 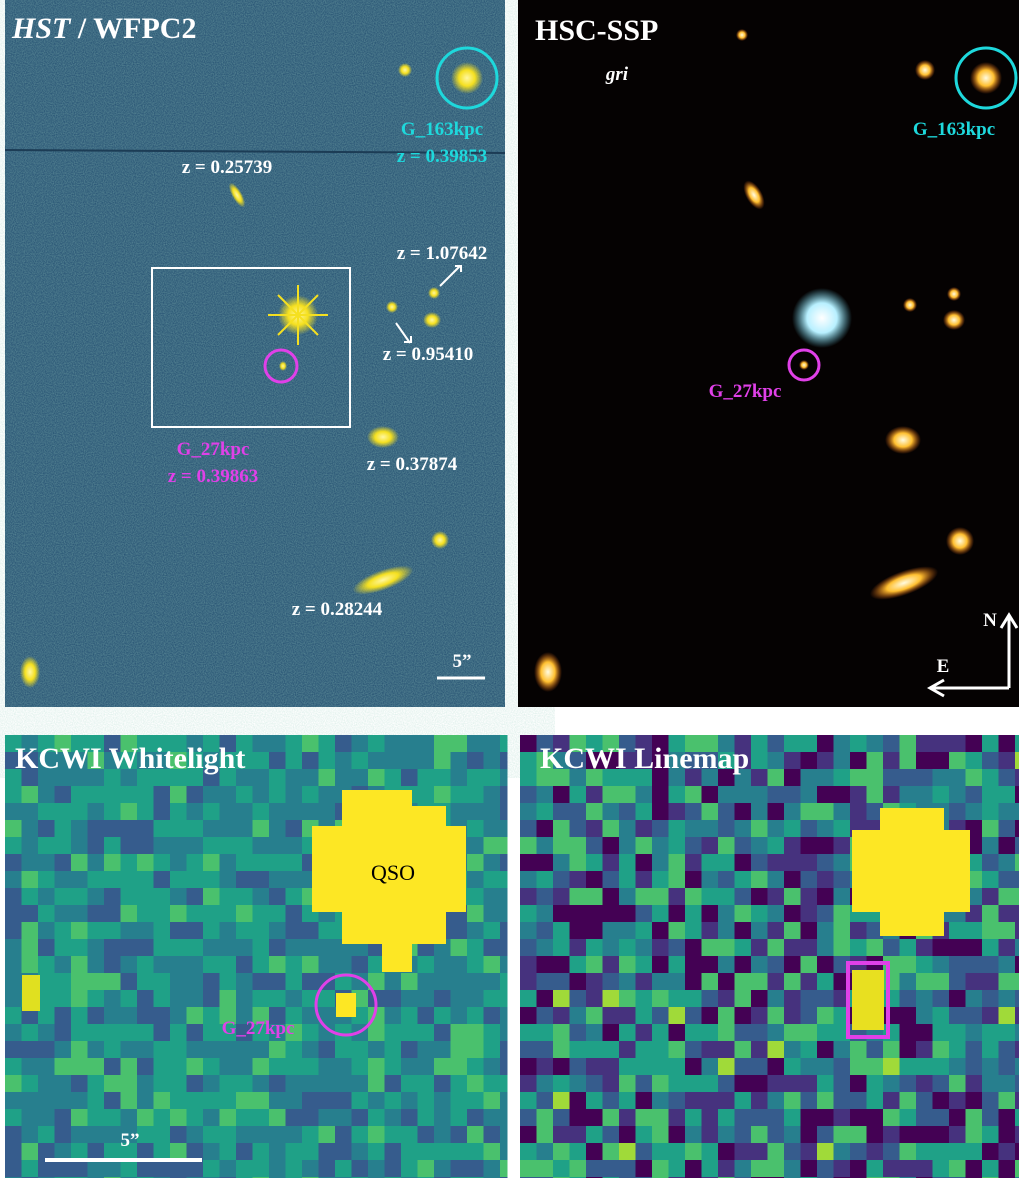 I want to click on compass-label: E, so click(x=943, y=666).